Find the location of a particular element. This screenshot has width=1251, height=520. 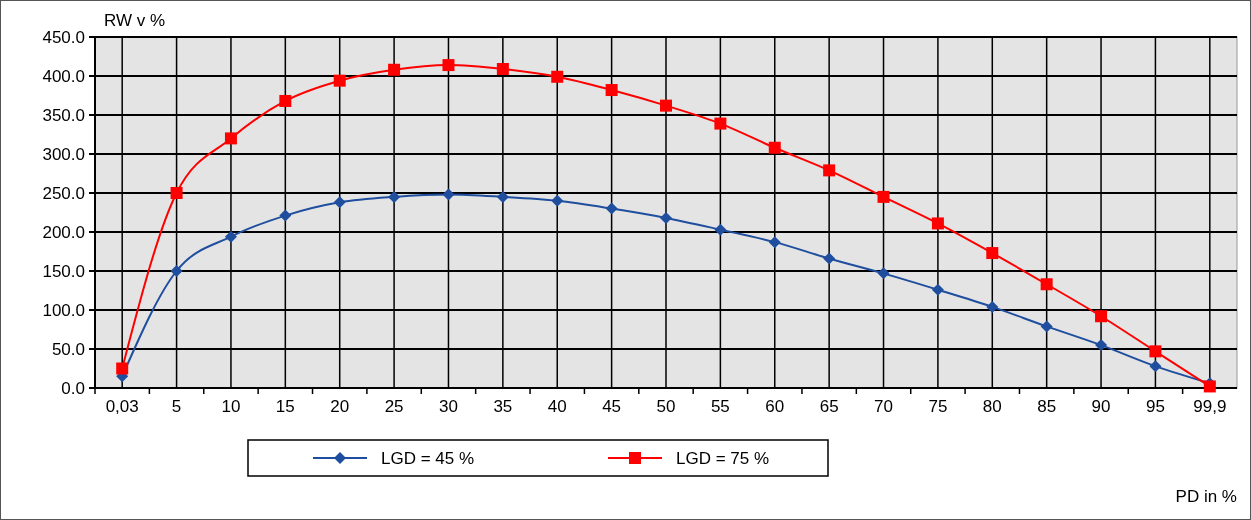

y-tick-label: 200.0 is located at coordinates (63, 232).